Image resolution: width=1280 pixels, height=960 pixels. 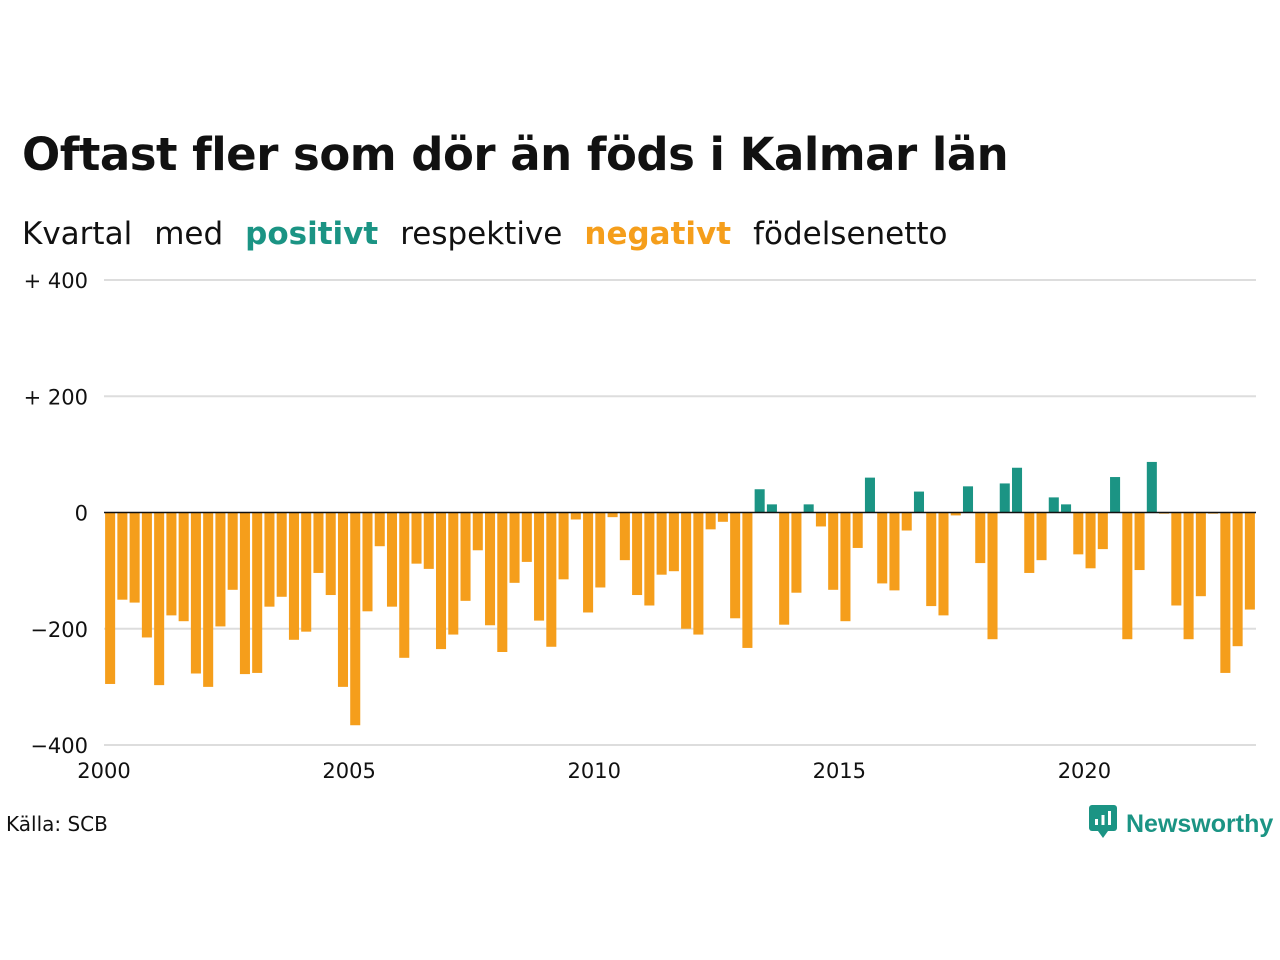 I want to click on y-tick-label: −200, so click(x=59, y=630).